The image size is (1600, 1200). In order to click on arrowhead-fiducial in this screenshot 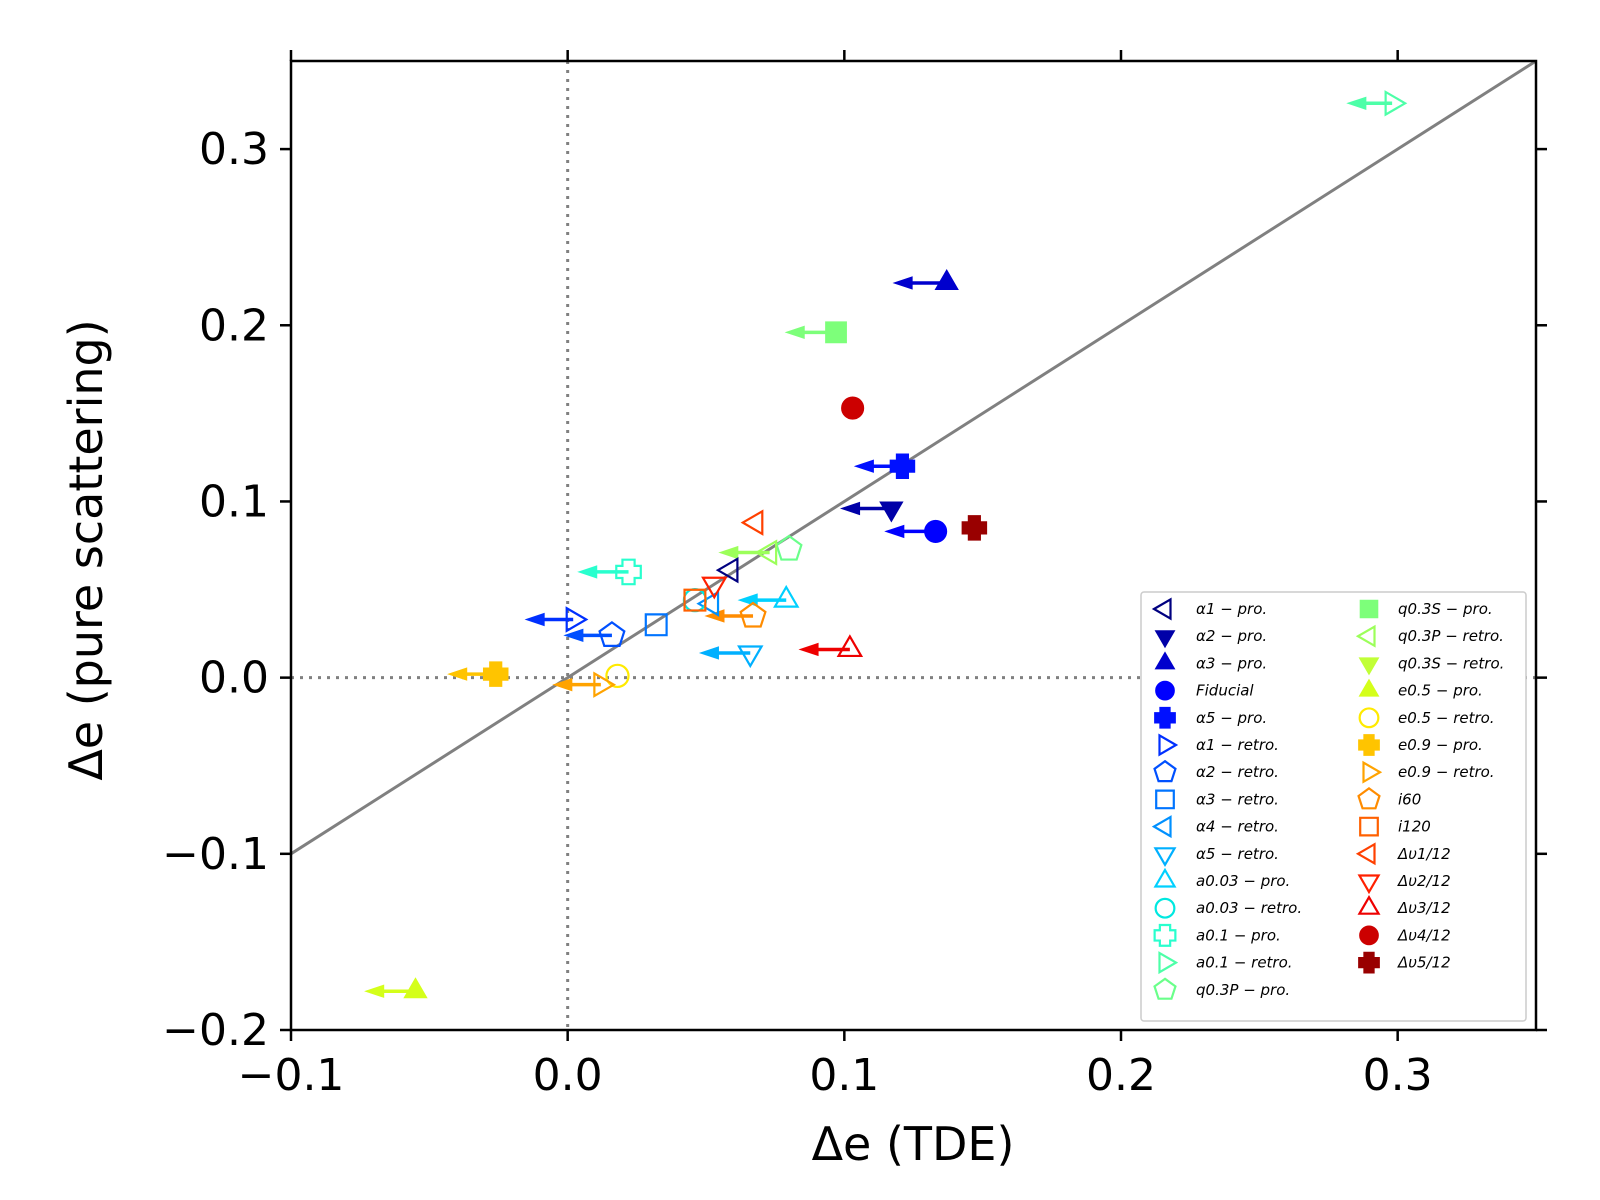, I will do `click(894, 531)`.